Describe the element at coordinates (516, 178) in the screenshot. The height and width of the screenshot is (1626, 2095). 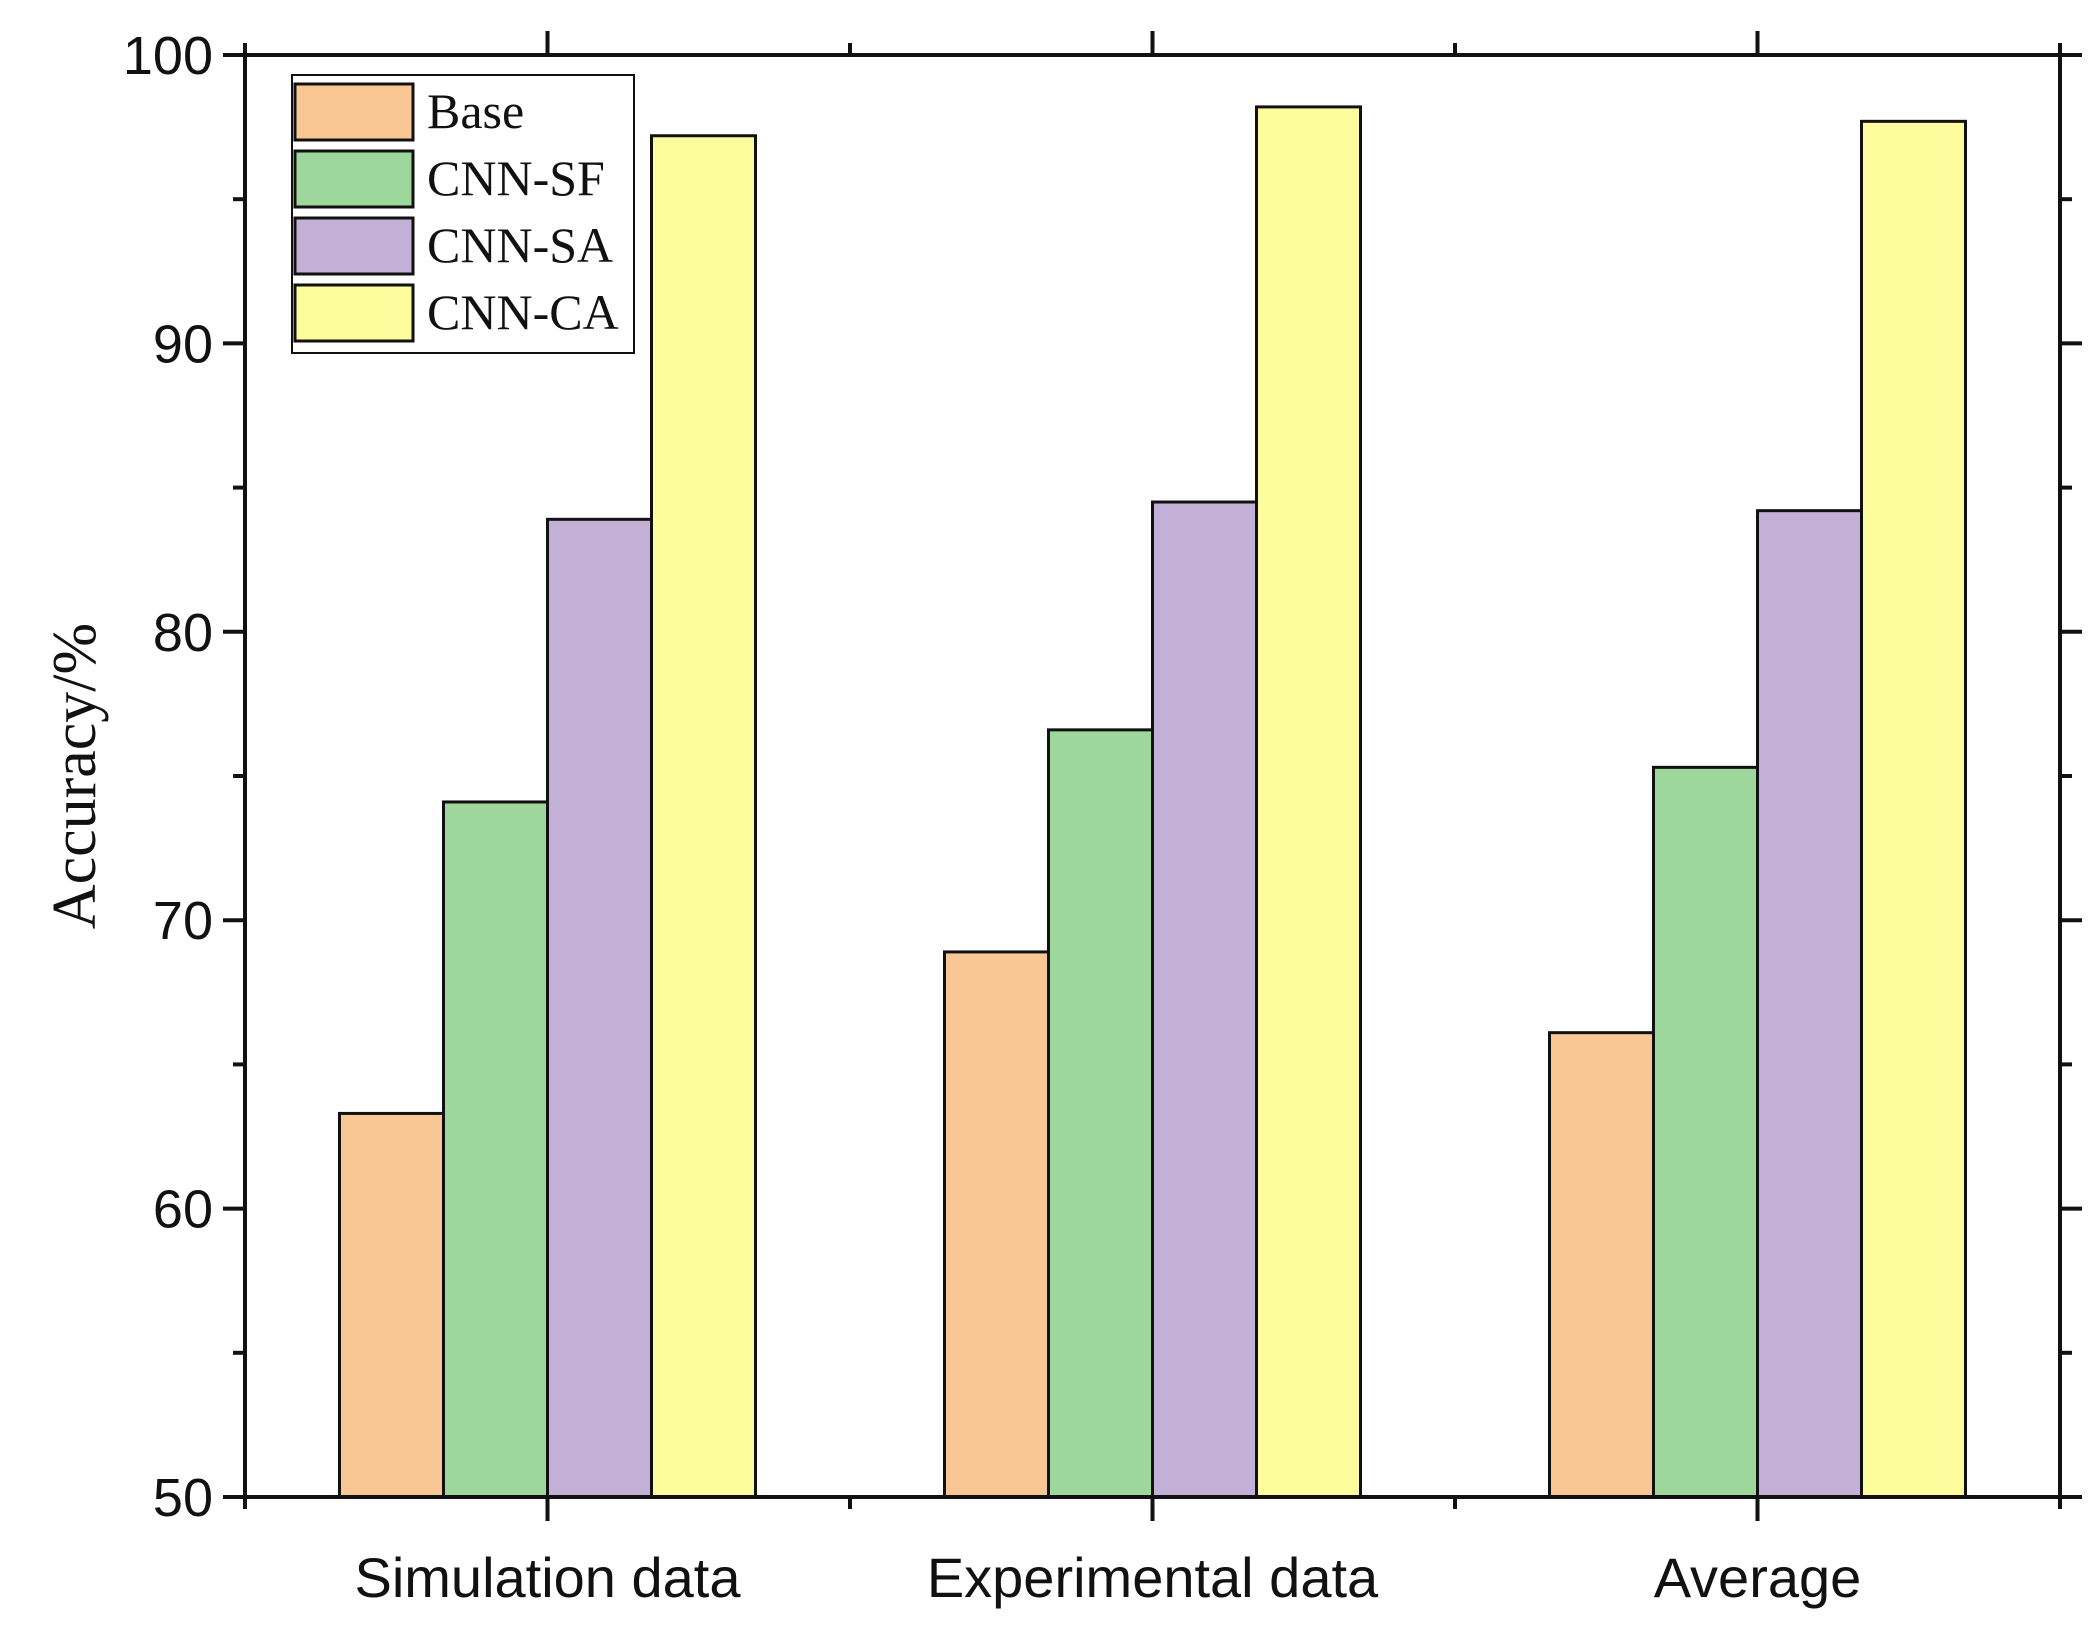
I see `legend-label-cnn-sf: CNN-SF` at that location.